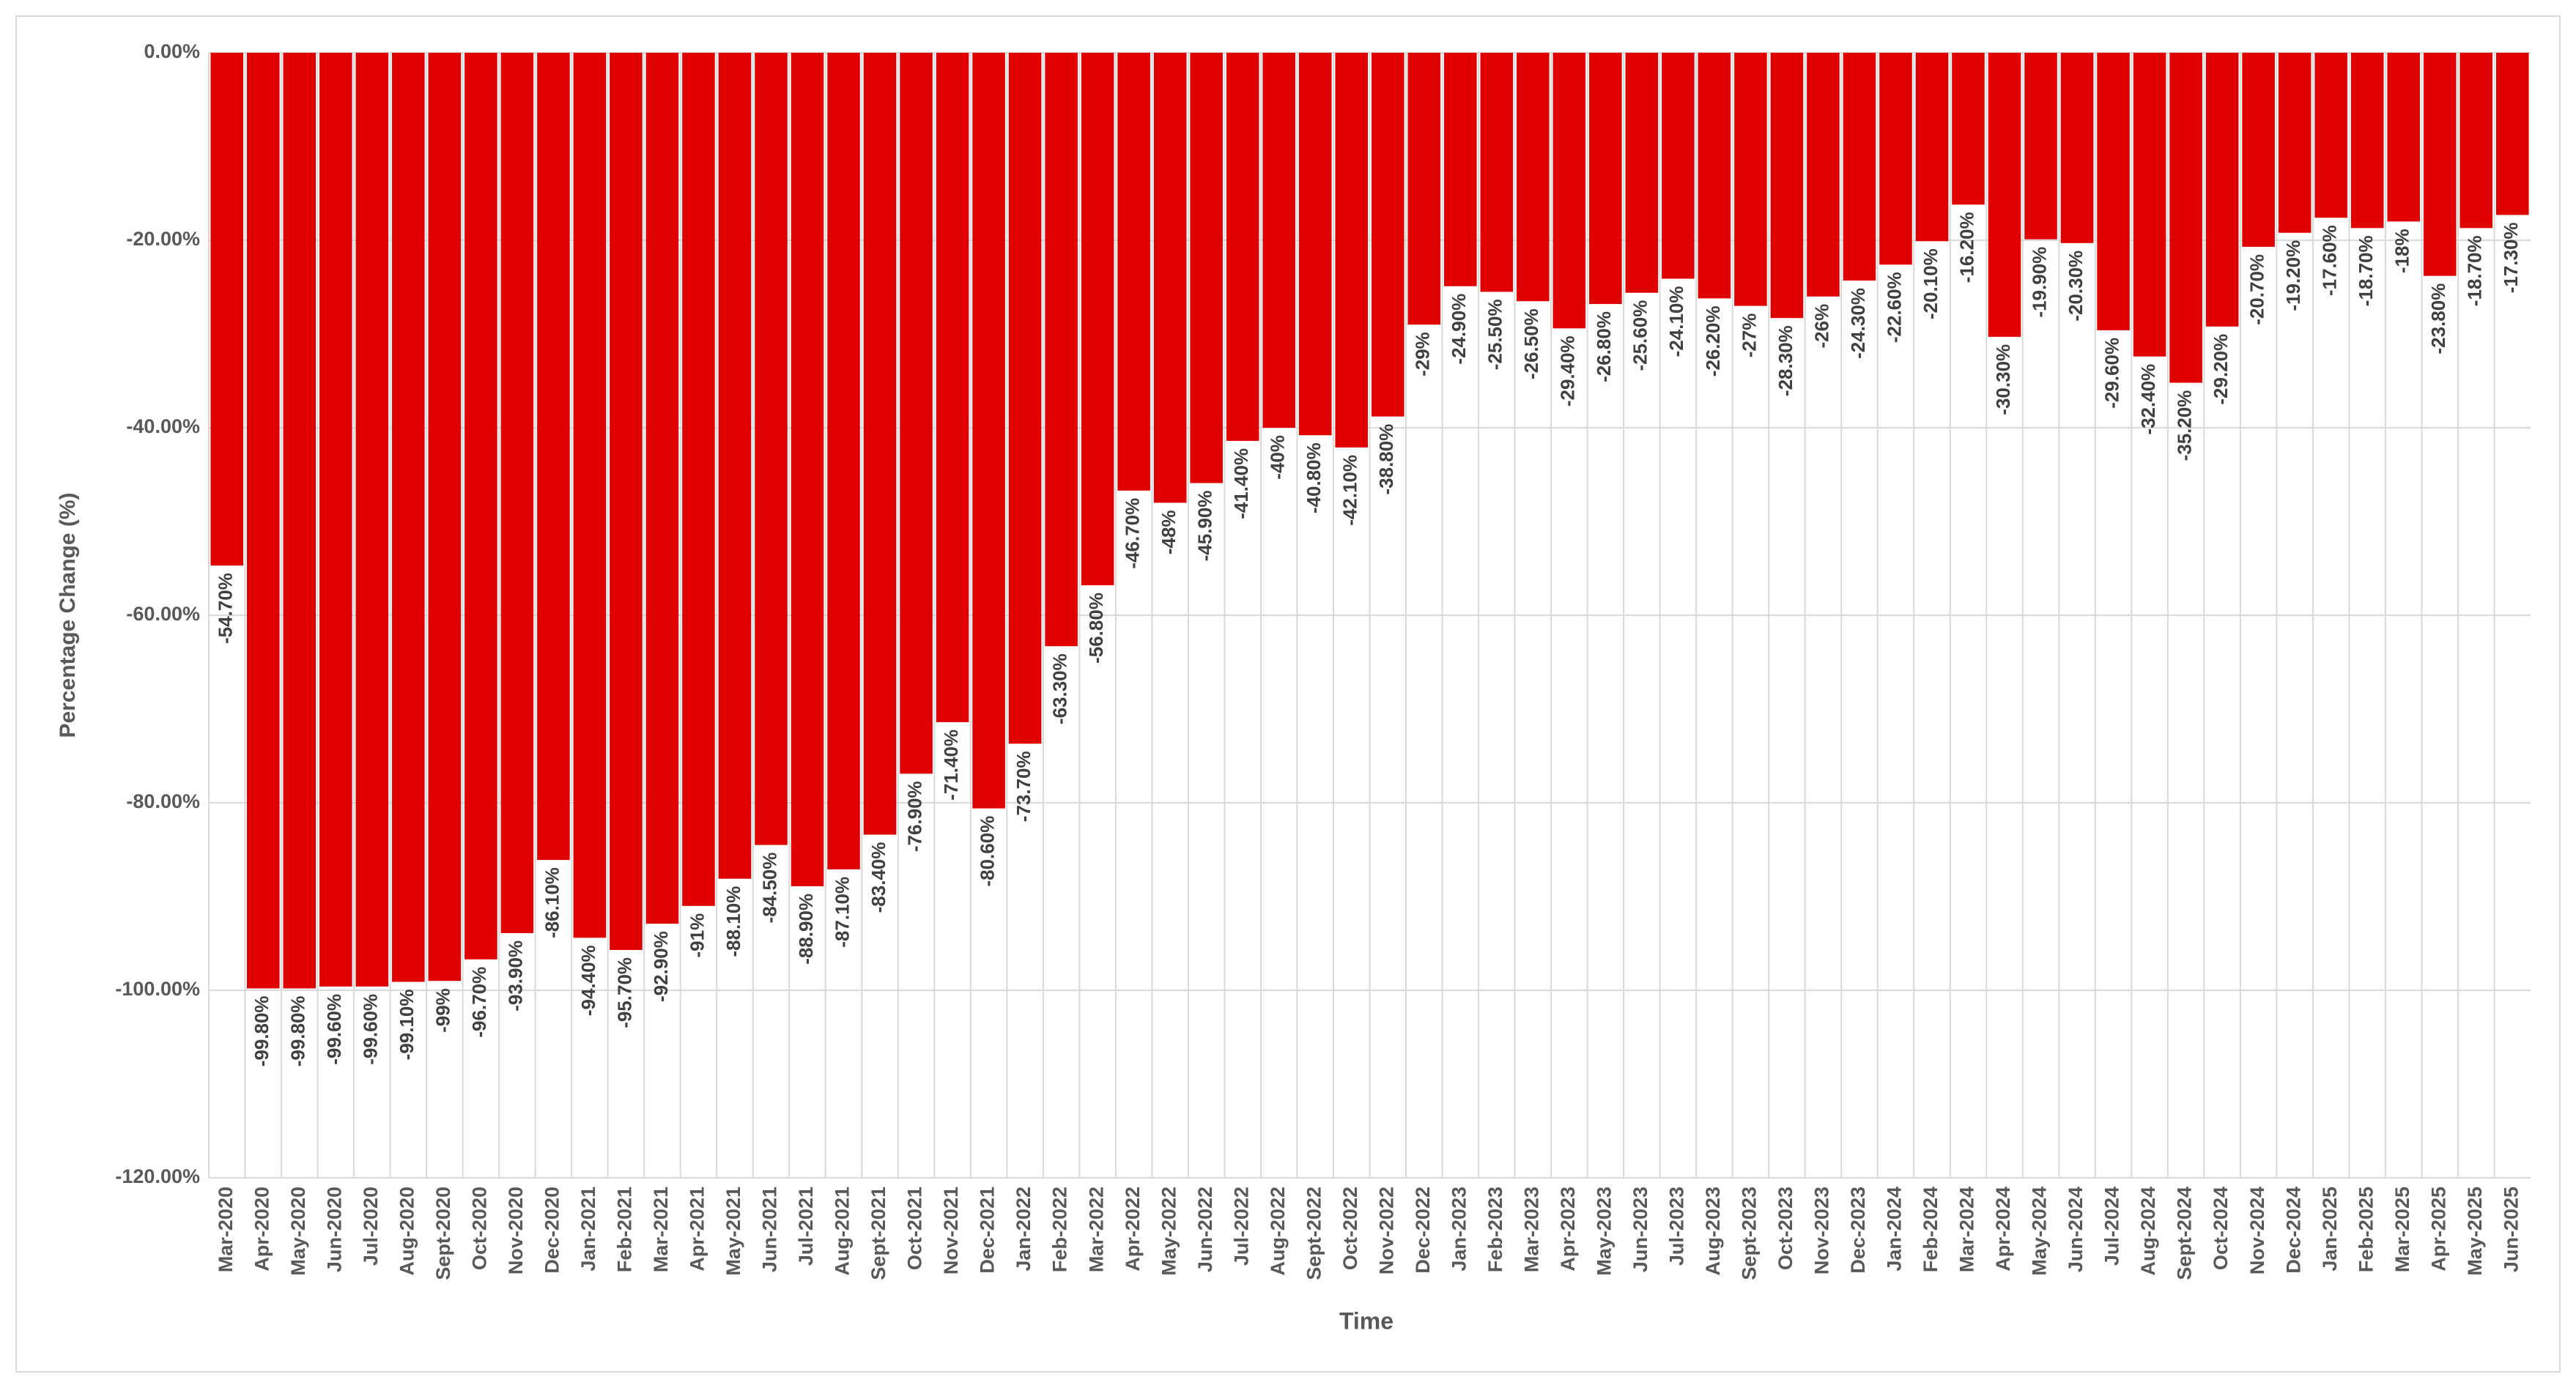  Describe the element at coordinates (2185, 1233) in the screenshot. I see `x-tick-label: Sept-2024` at that location.